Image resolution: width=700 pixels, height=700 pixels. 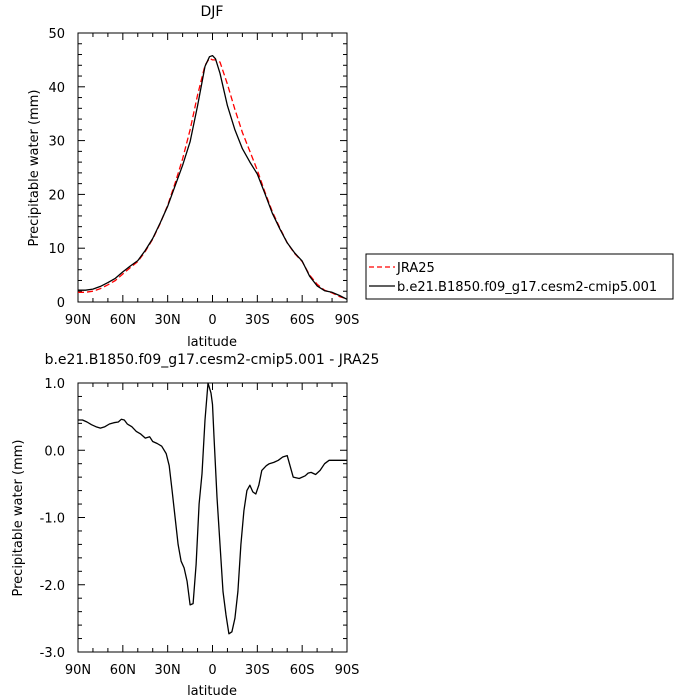 What do you see at coordinates (78, 320) in the screenshot?
I see `top-x-tick-label: 90N` at bounding box center [78, 320].